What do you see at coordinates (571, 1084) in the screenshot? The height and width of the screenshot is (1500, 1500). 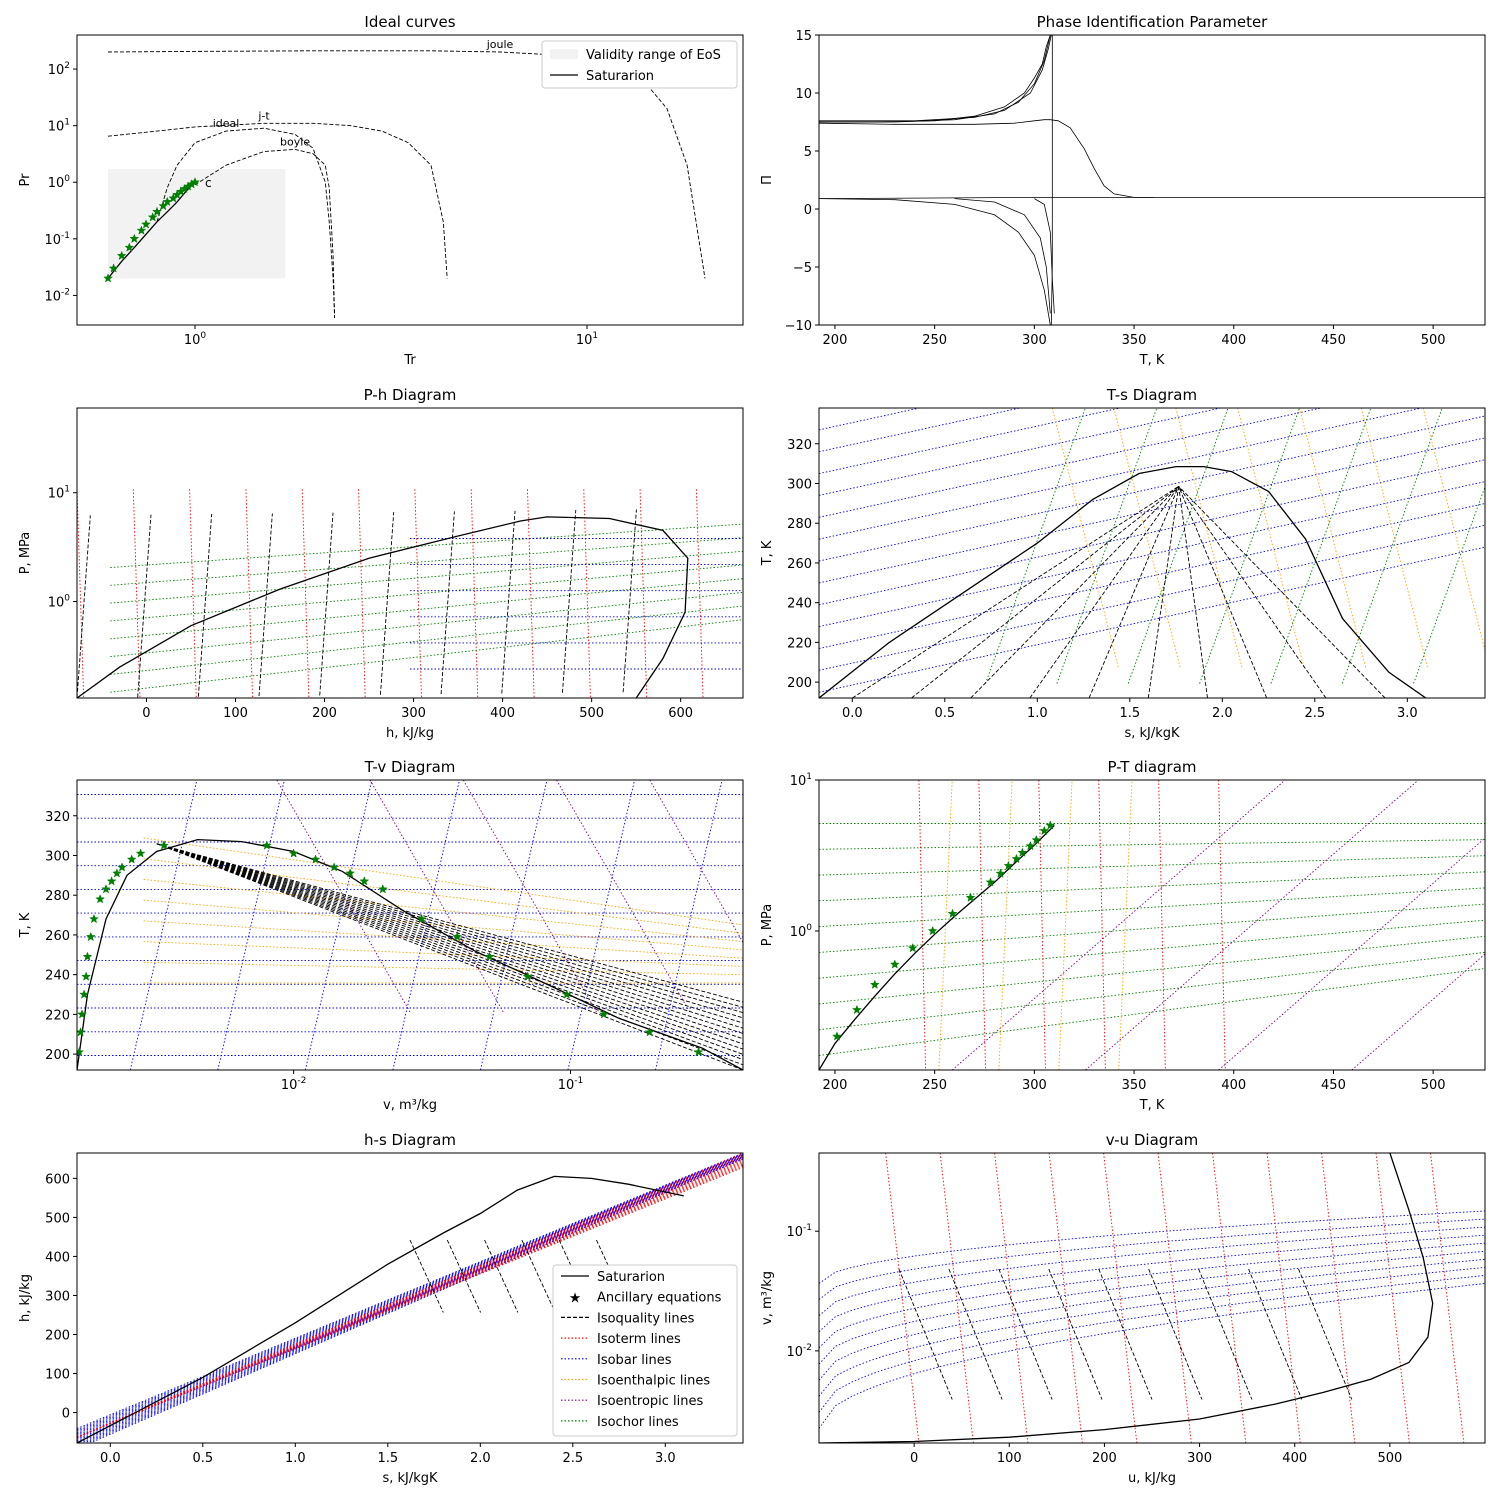 I see `x-tick-label: 10-1` at bounding box center [571, 1084].